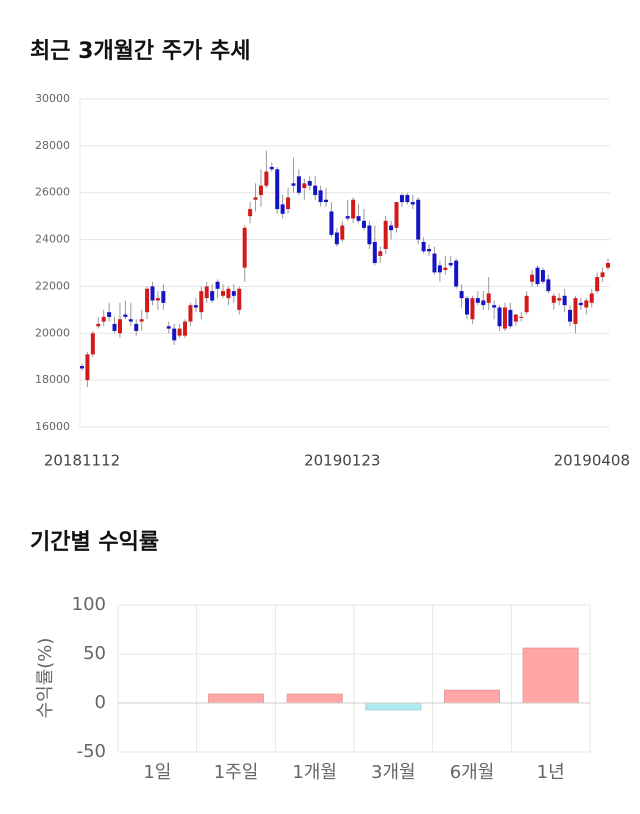 The width and height of the screenshot is (640, 814). Describe the element at coordinates (52, 426) in the screenshot. I see `y-tick-label: 16000` at that location.